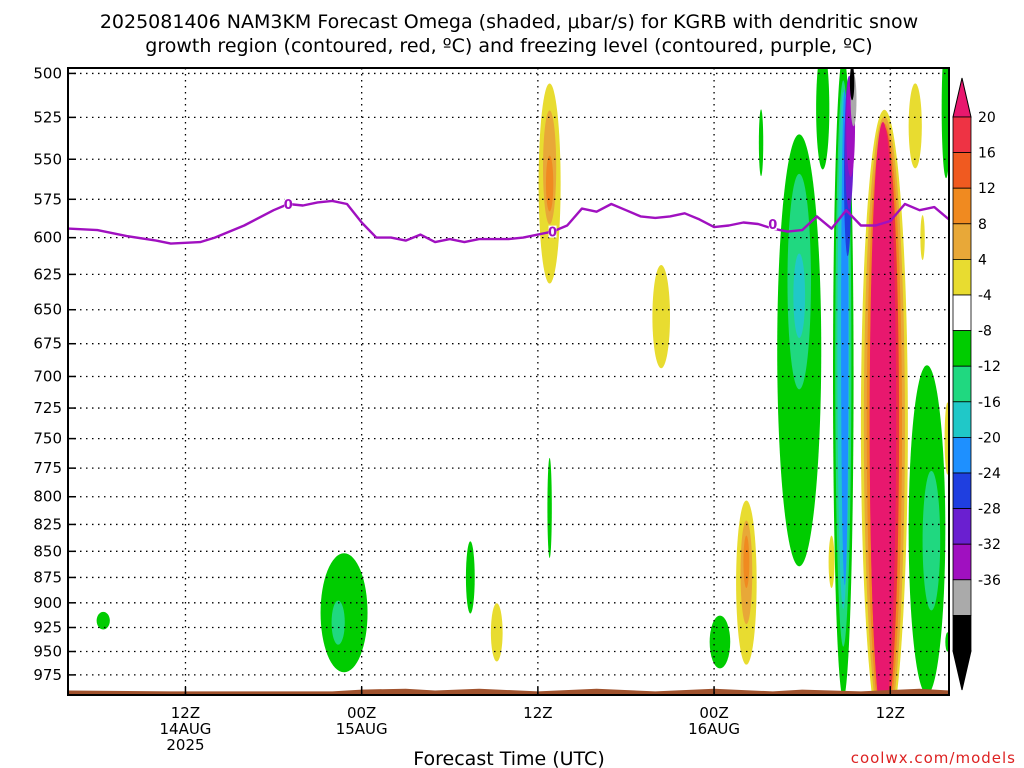 The width and height of the screenshot is (1024, 768). I want to click on y-tick-label: 850, so click(47, 551).